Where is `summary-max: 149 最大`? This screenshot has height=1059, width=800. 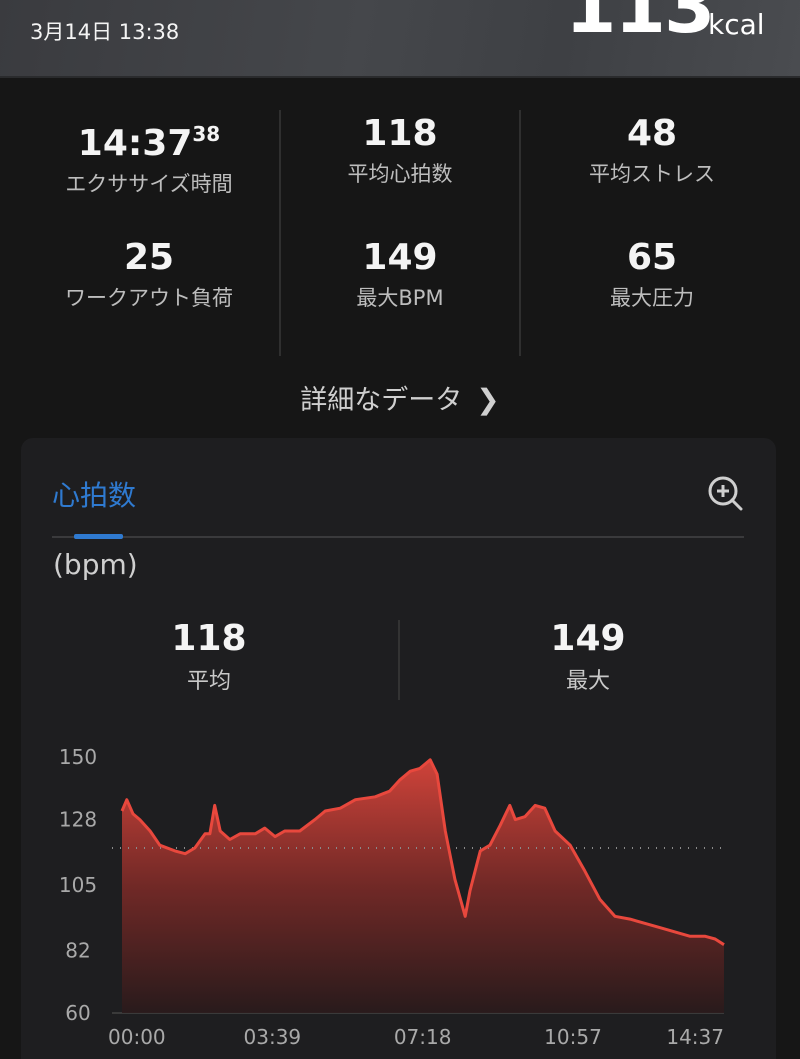
summary-max: 149 最大 is located at coordinates (588, 656).